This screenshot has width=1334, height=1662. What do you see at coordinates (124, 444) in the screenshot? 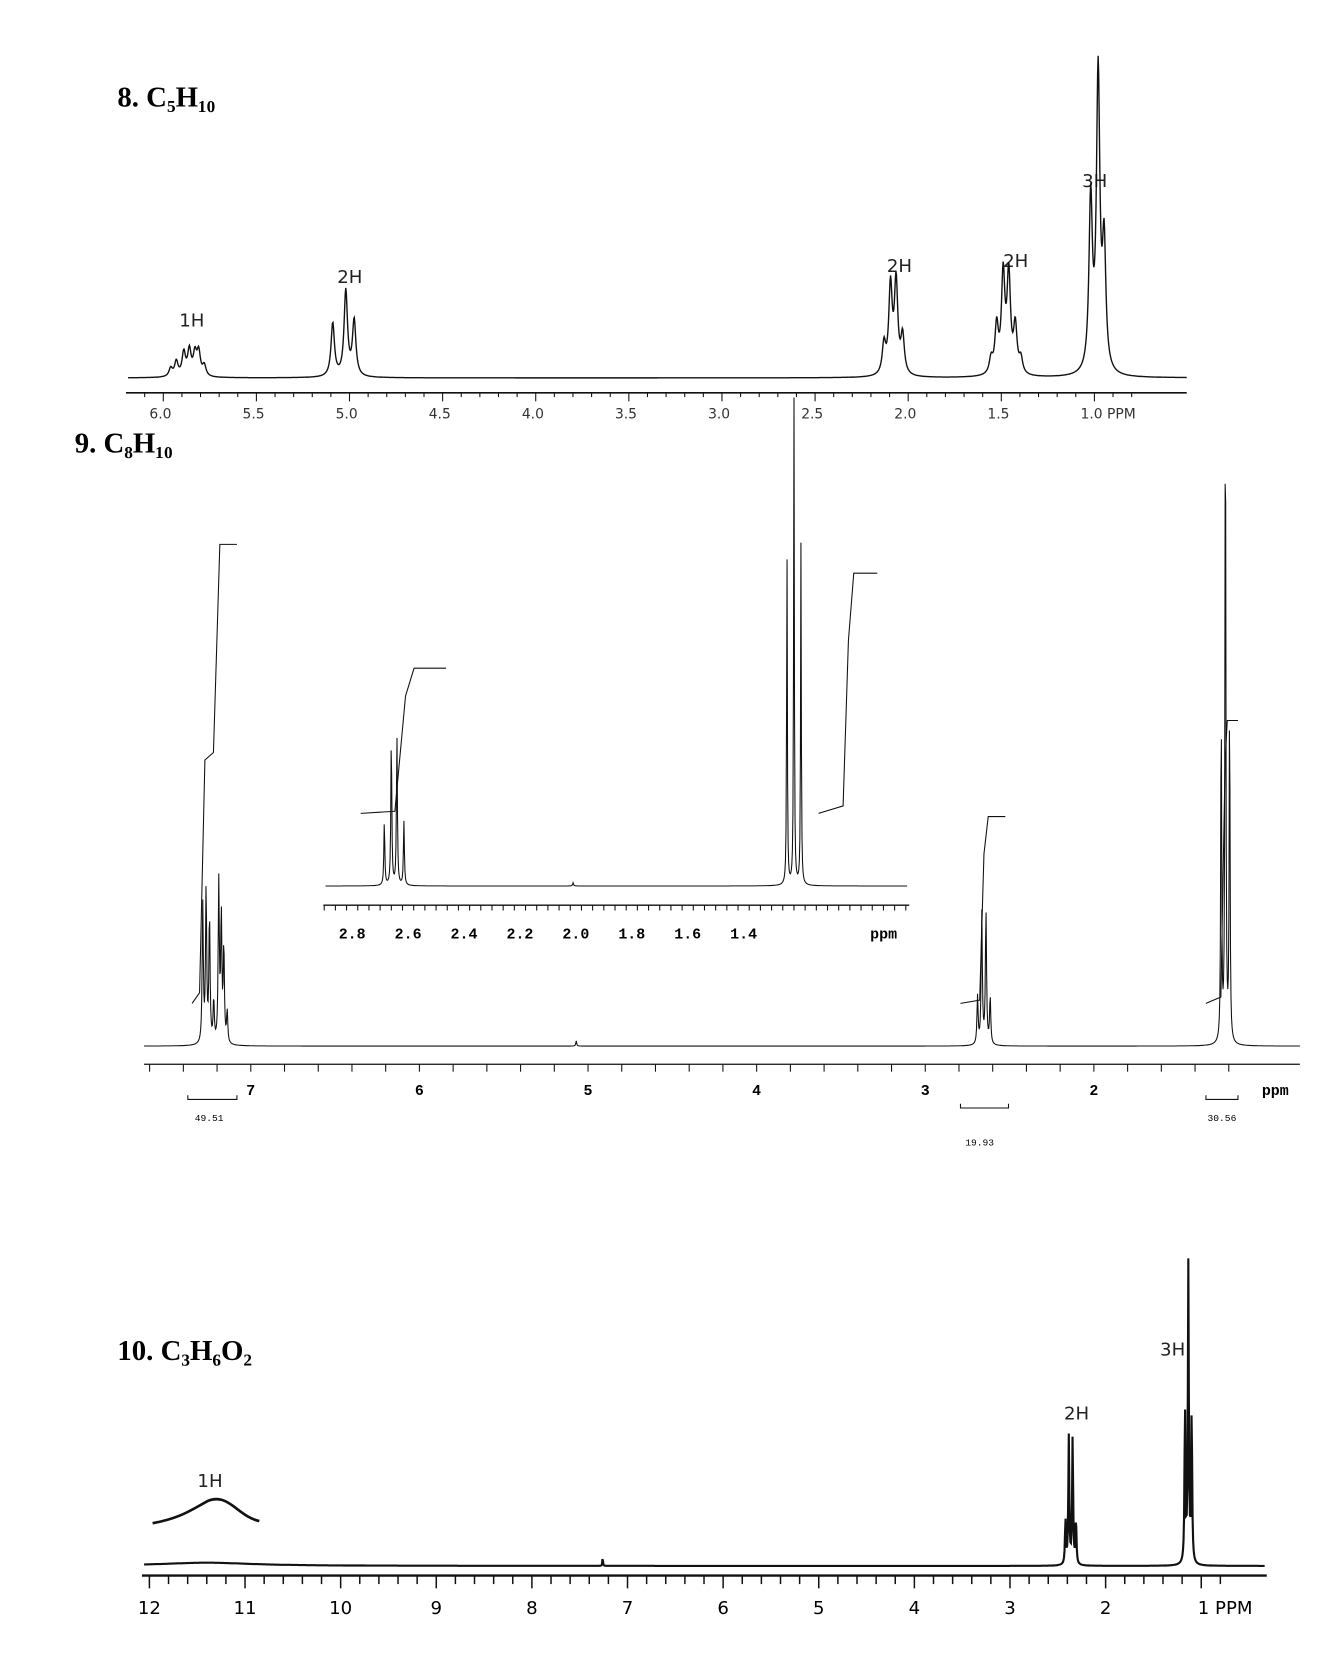
I see `spectrum-title: 9. C₈H₁₀` at bounding box center [124, 444].